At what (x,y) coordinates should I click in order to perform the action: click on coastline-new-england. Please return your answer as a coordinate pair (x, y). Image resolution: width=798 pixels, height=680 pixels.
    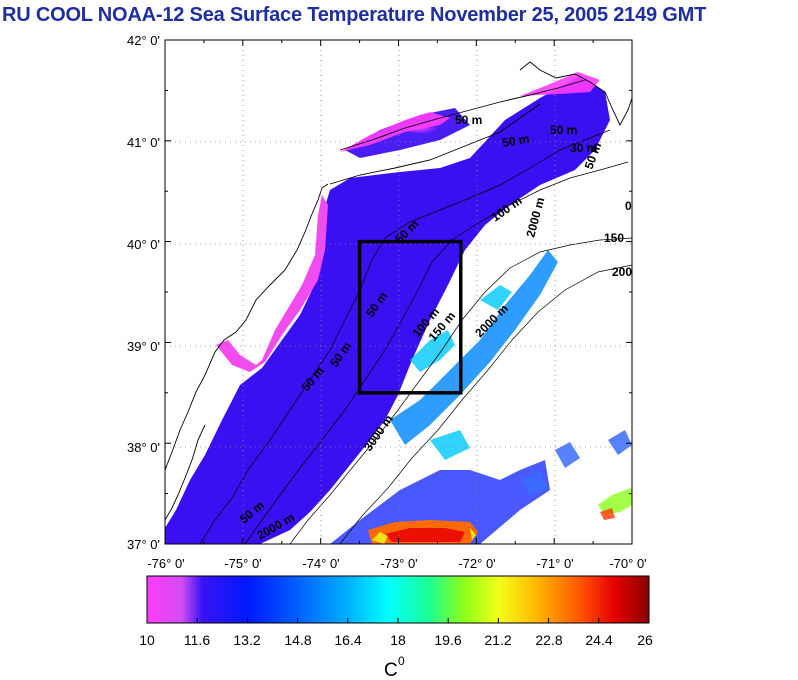
    Looking at the image, I should click on (575, 94).